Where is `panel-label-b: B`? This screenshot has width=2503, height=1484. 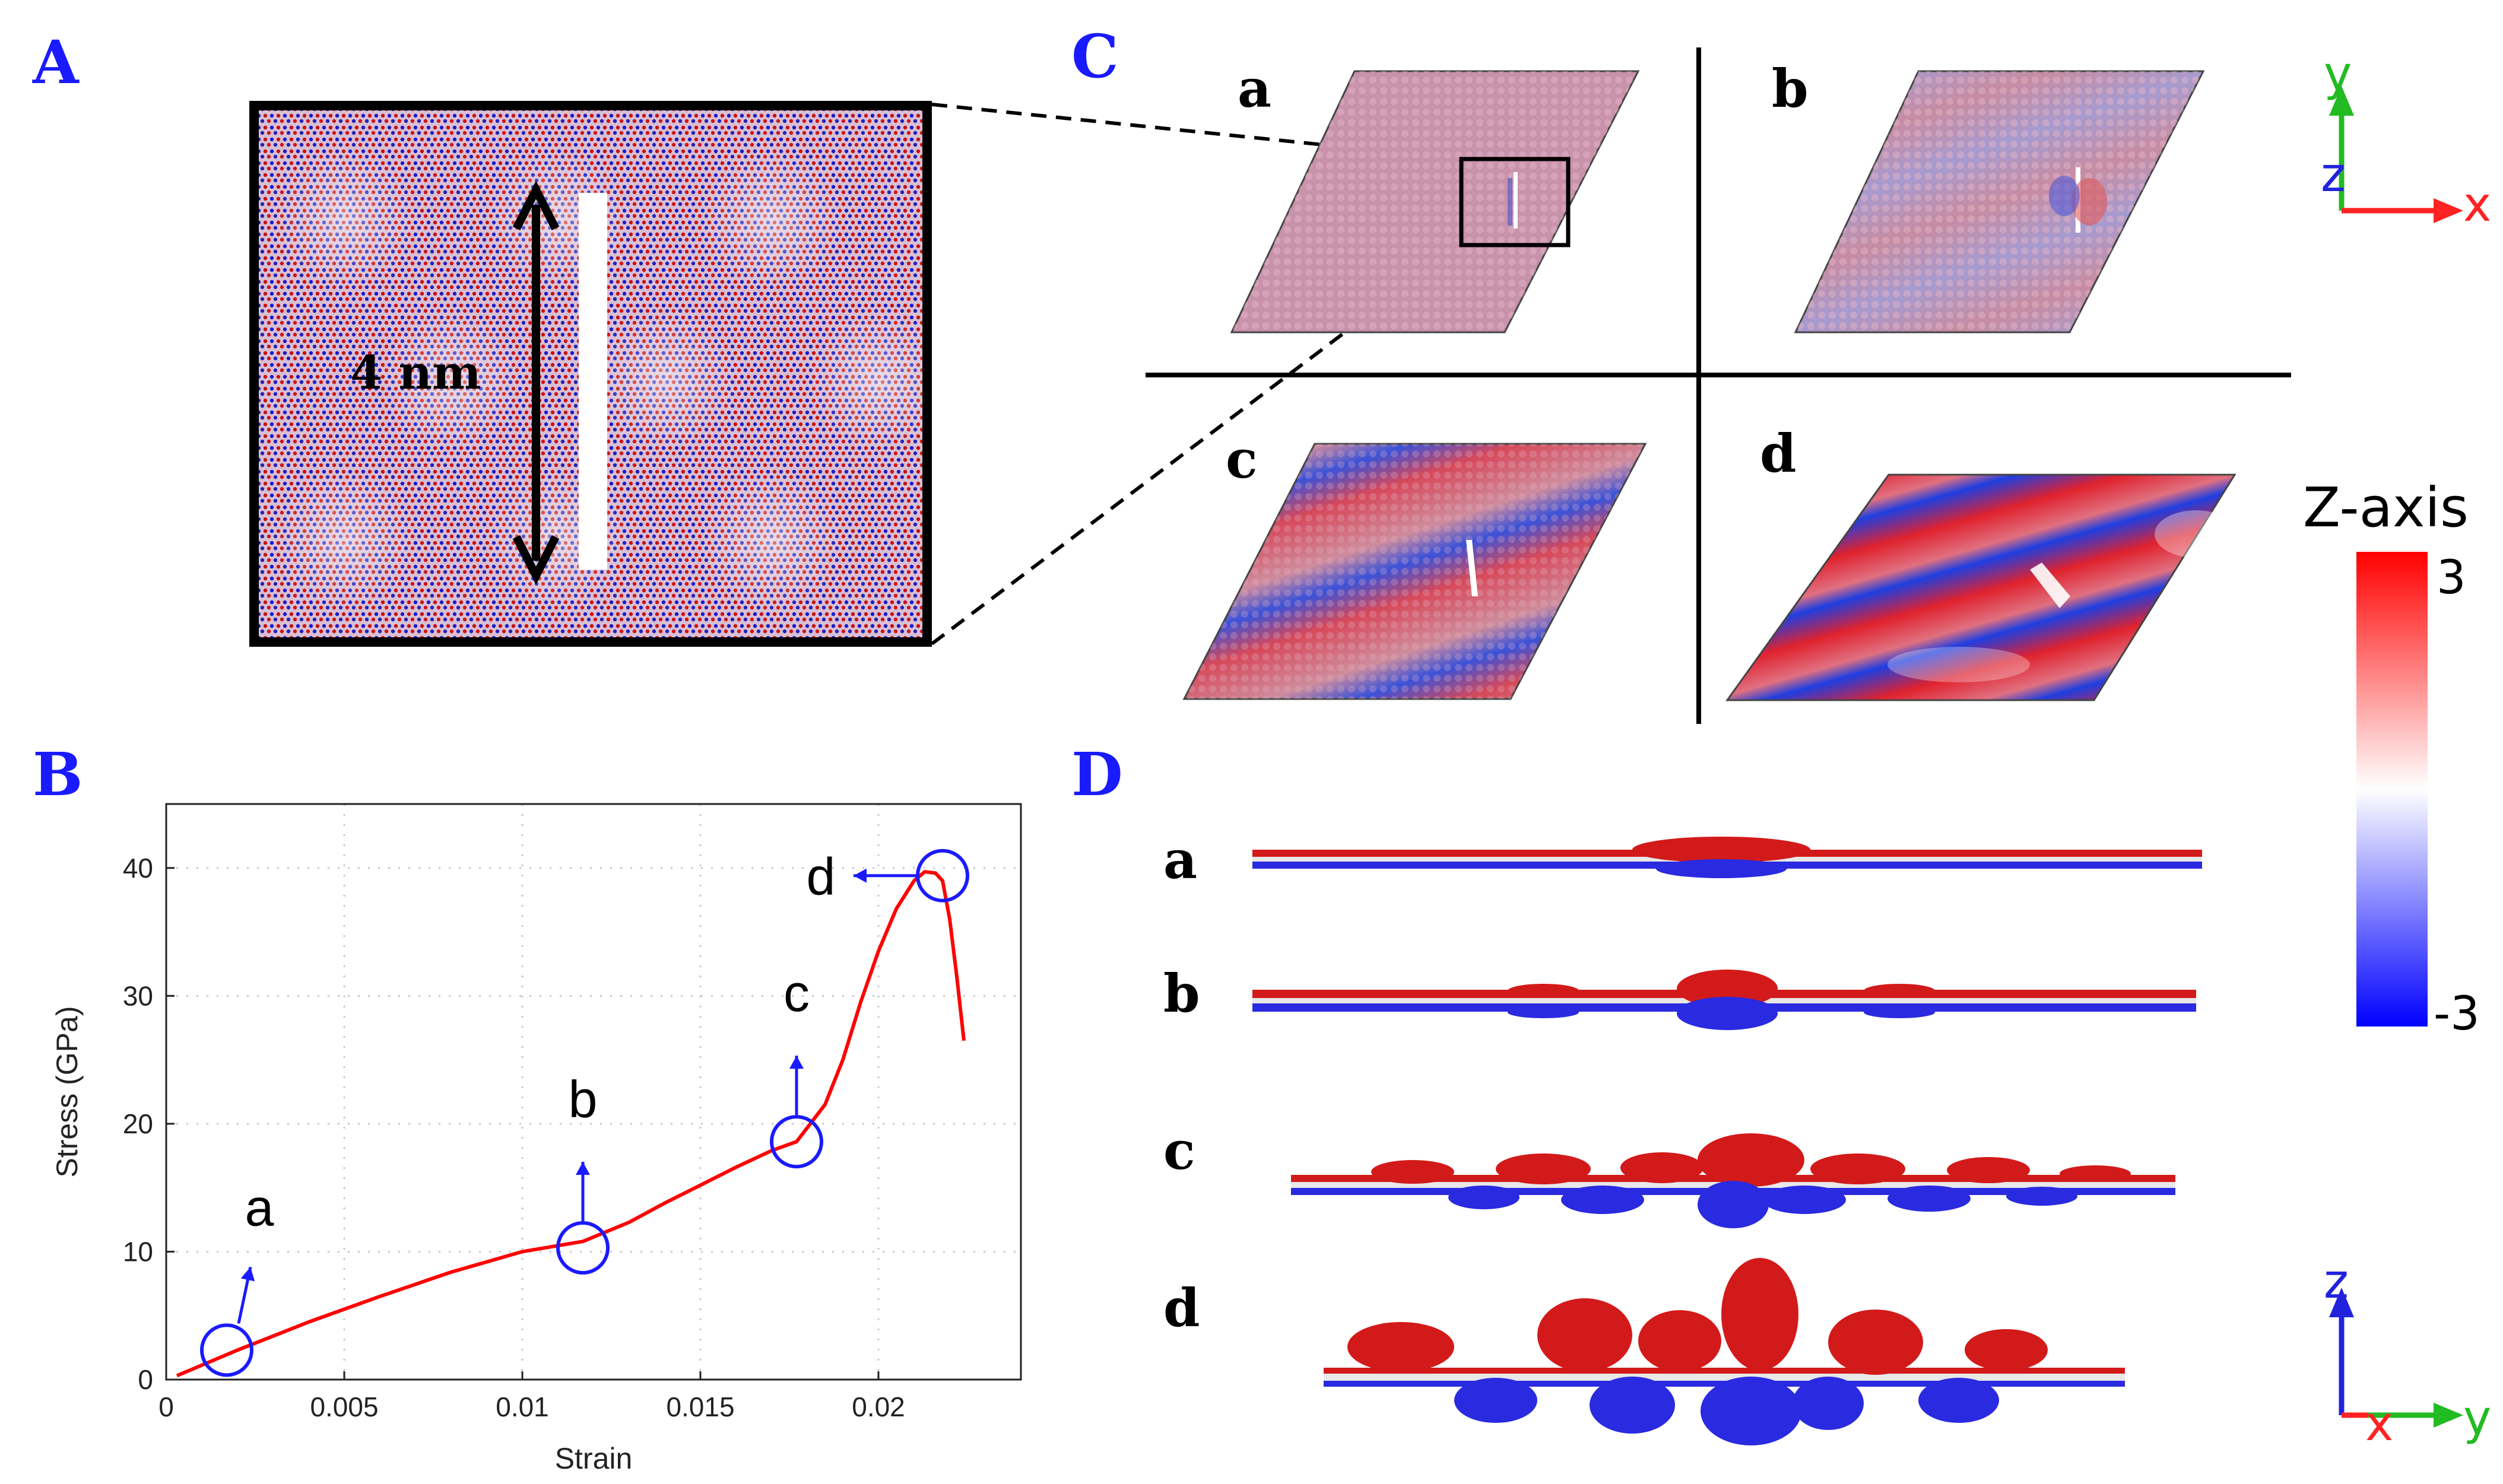
panel-label-b: B is located at coordinates (58, 774).